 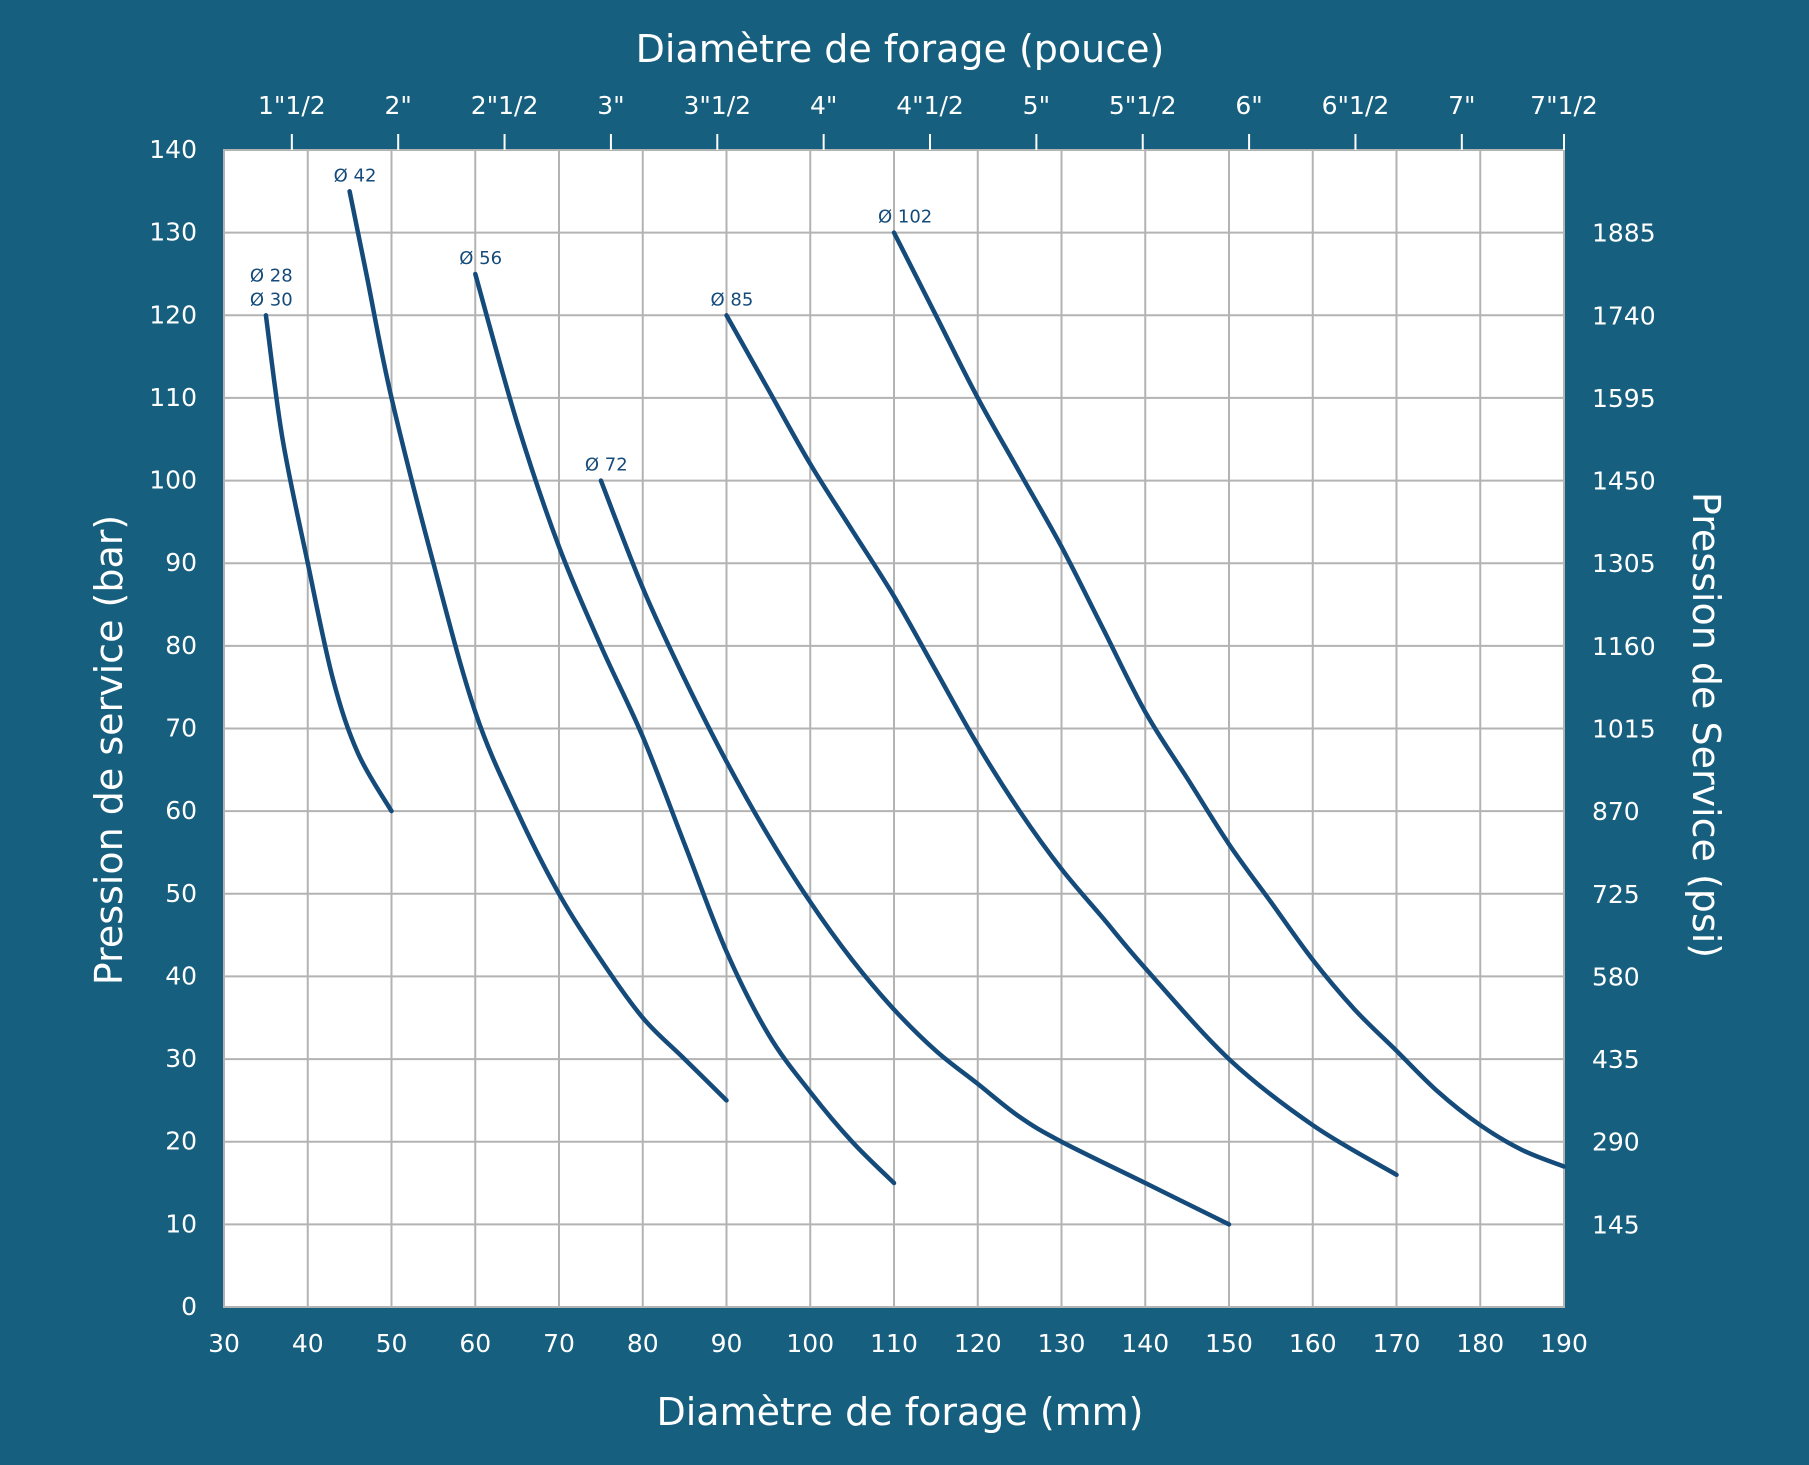 What do you see at coordinates (1624, 646) in the screenshot?
I see `y2-tick-label: 1160` at bounding box center [1624, 646].